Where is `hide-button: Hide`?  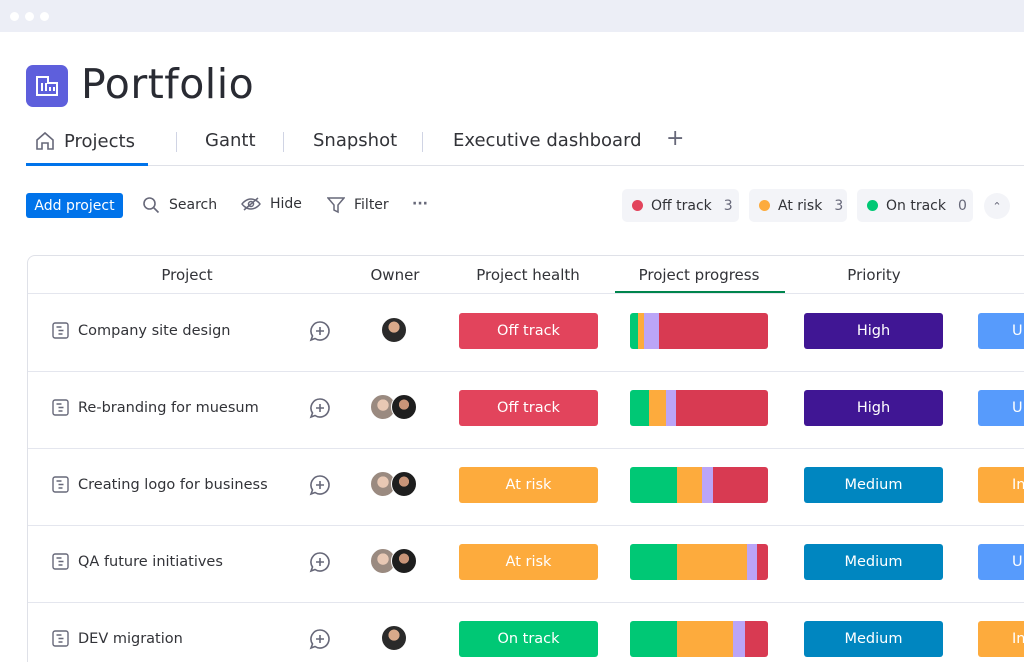
hide-button: Hide is located at coordinates (271, 204).